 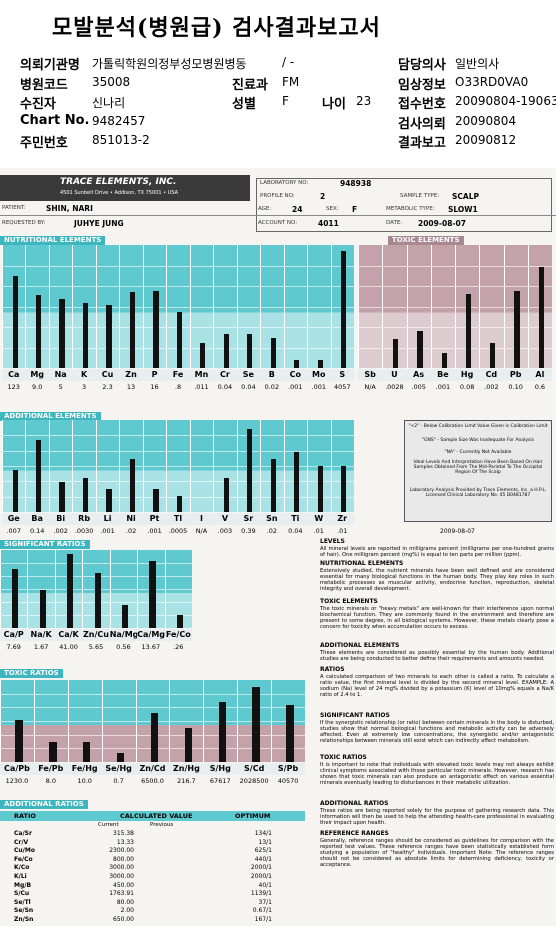 What do you see at coordinates (118, 769) in the screenshot?
I see `element-label: Se/Hg` at bounding box center [118, 769].